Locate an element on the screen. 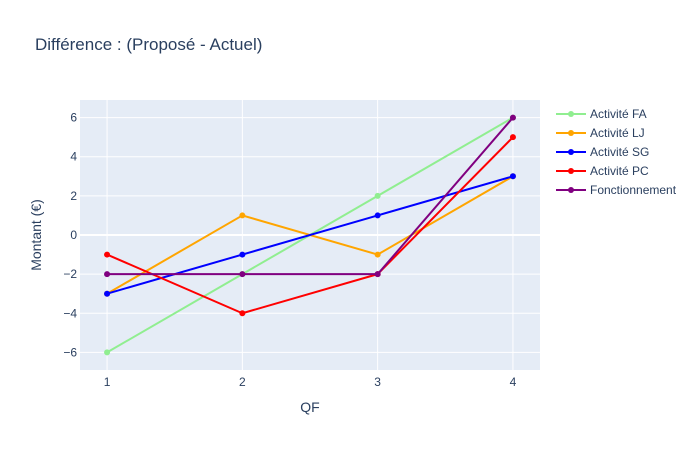 Image resolution: width=700 pixels, height=450 pixels. legend-label: Activité LJ is located at coordinates (617, 133).